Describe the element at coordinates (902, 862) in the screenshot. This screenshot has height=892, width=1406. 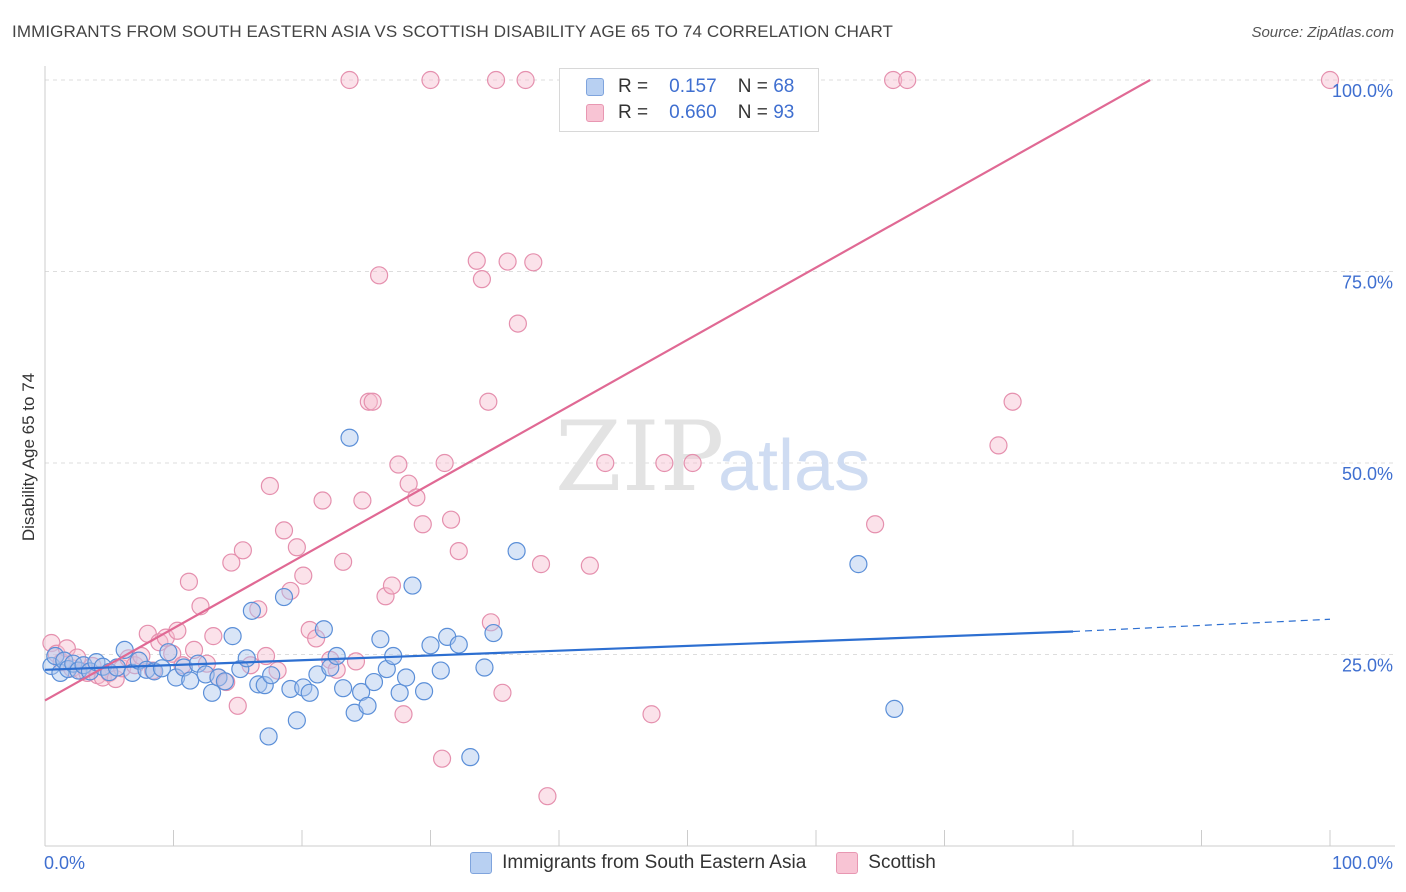
I see `legend-label-scottish: Scottish` at that location.